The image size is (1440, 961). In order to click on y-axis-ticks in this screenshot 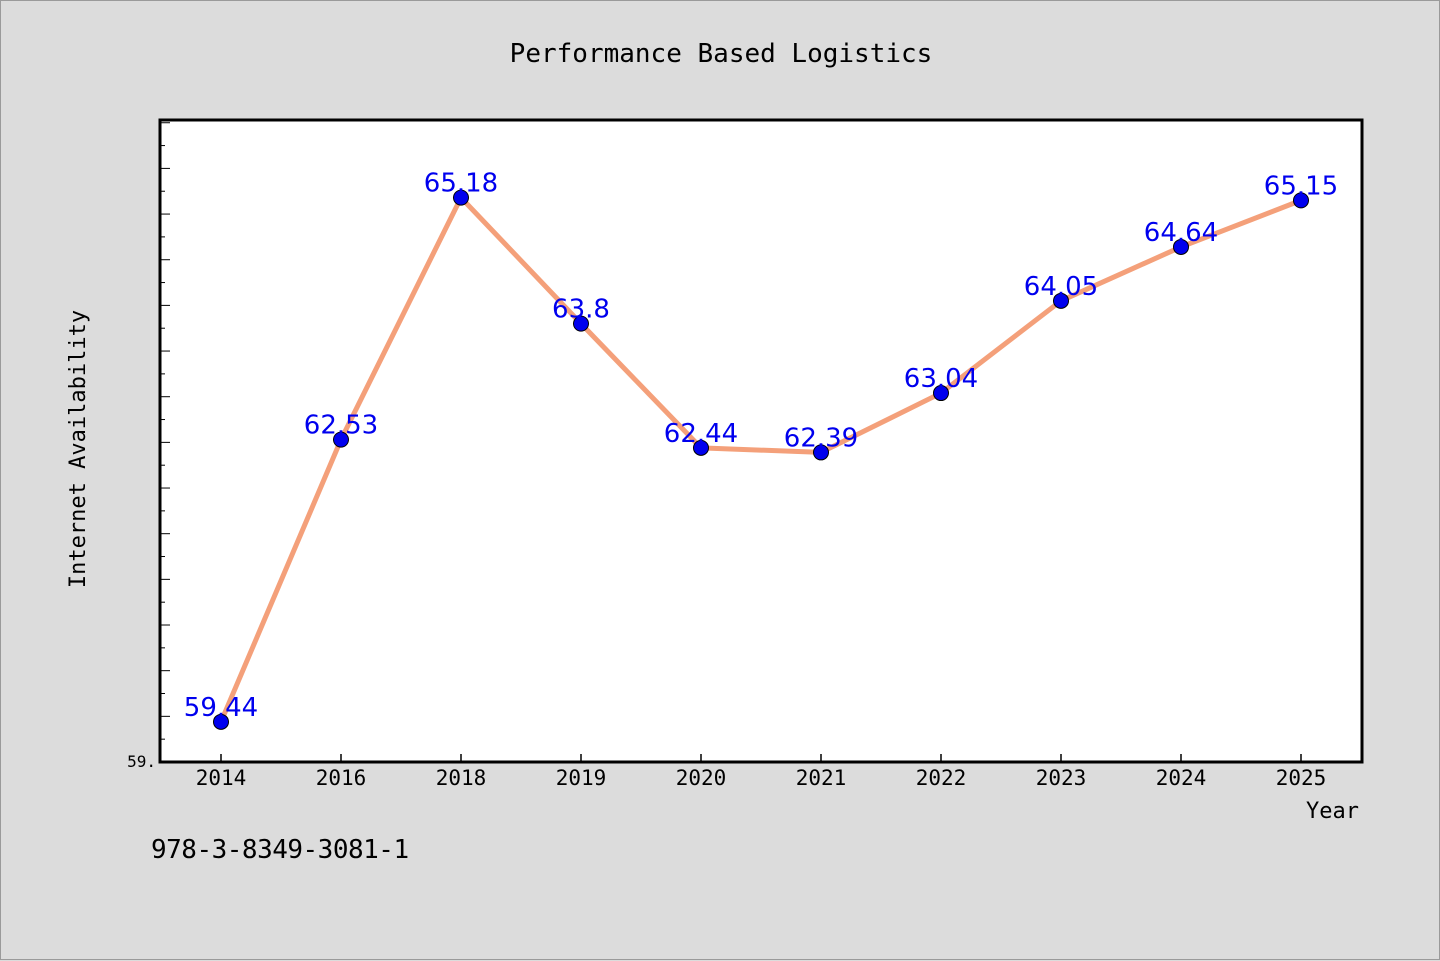, I will do `click(165, 431)`.